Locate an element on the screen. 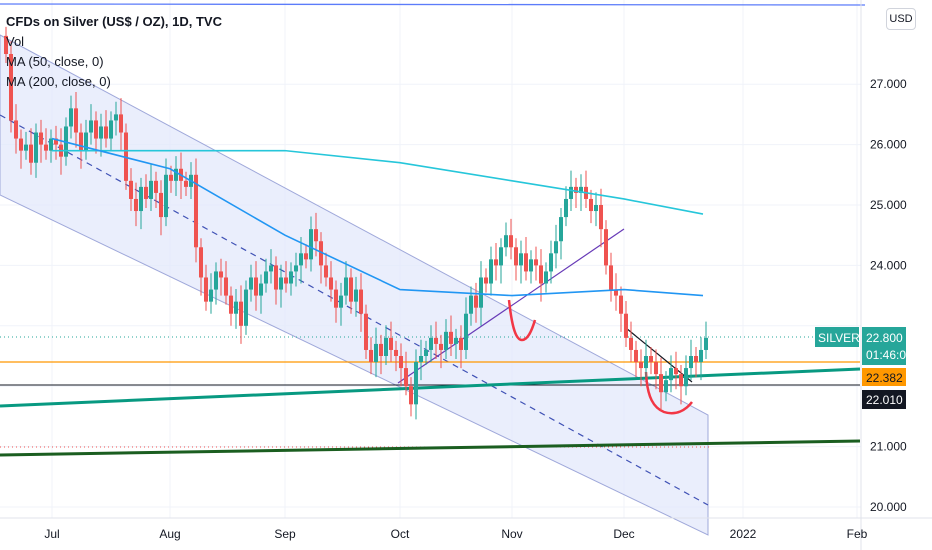 The height and width of the screenshot is (550, 932). black-level-label: 22.010 is located at coordinates (884, 399).